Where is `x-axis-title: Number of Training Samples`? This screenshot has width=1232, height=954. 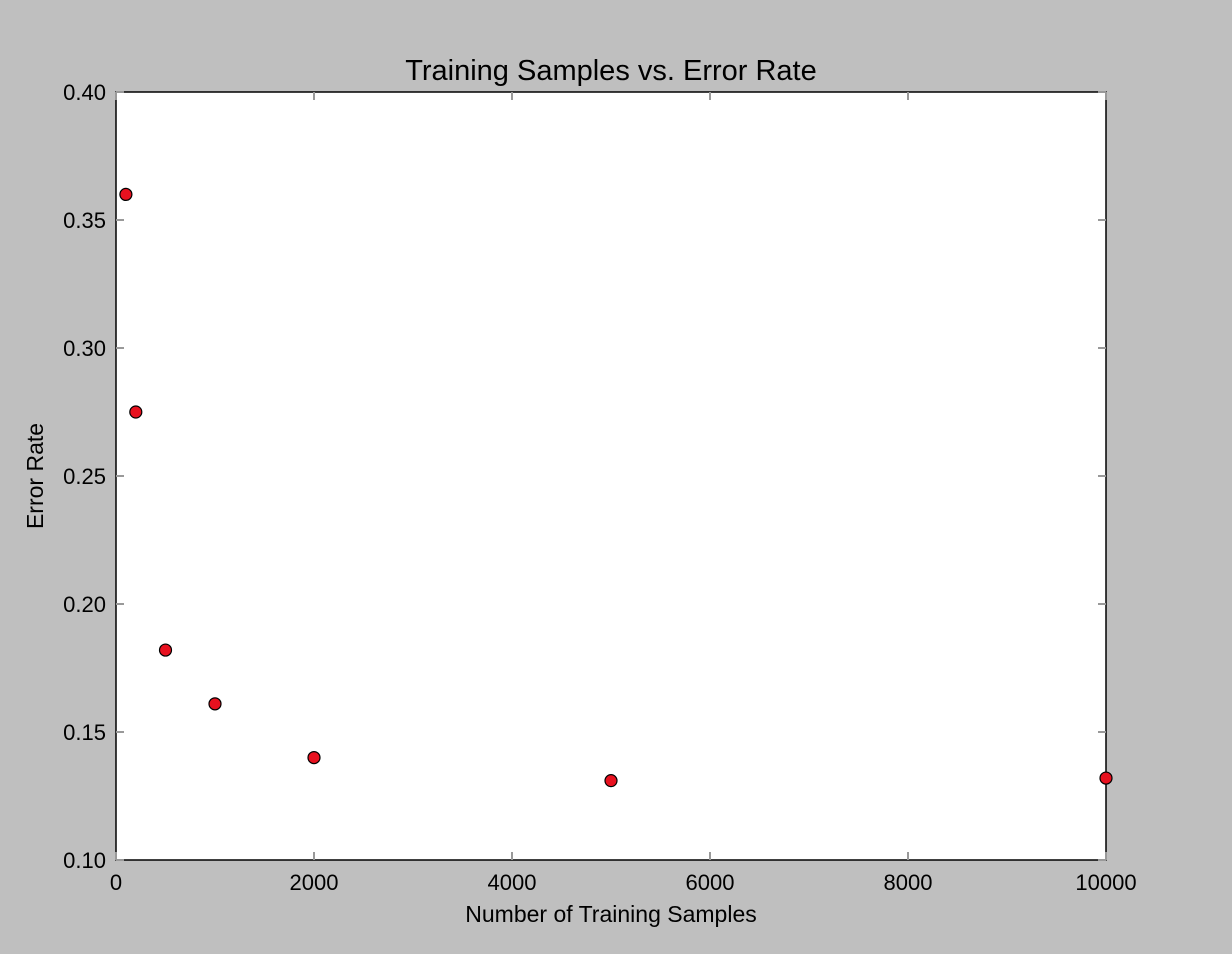 x-axis-title: Number of Training Samples is located at coordinates (610, 914).